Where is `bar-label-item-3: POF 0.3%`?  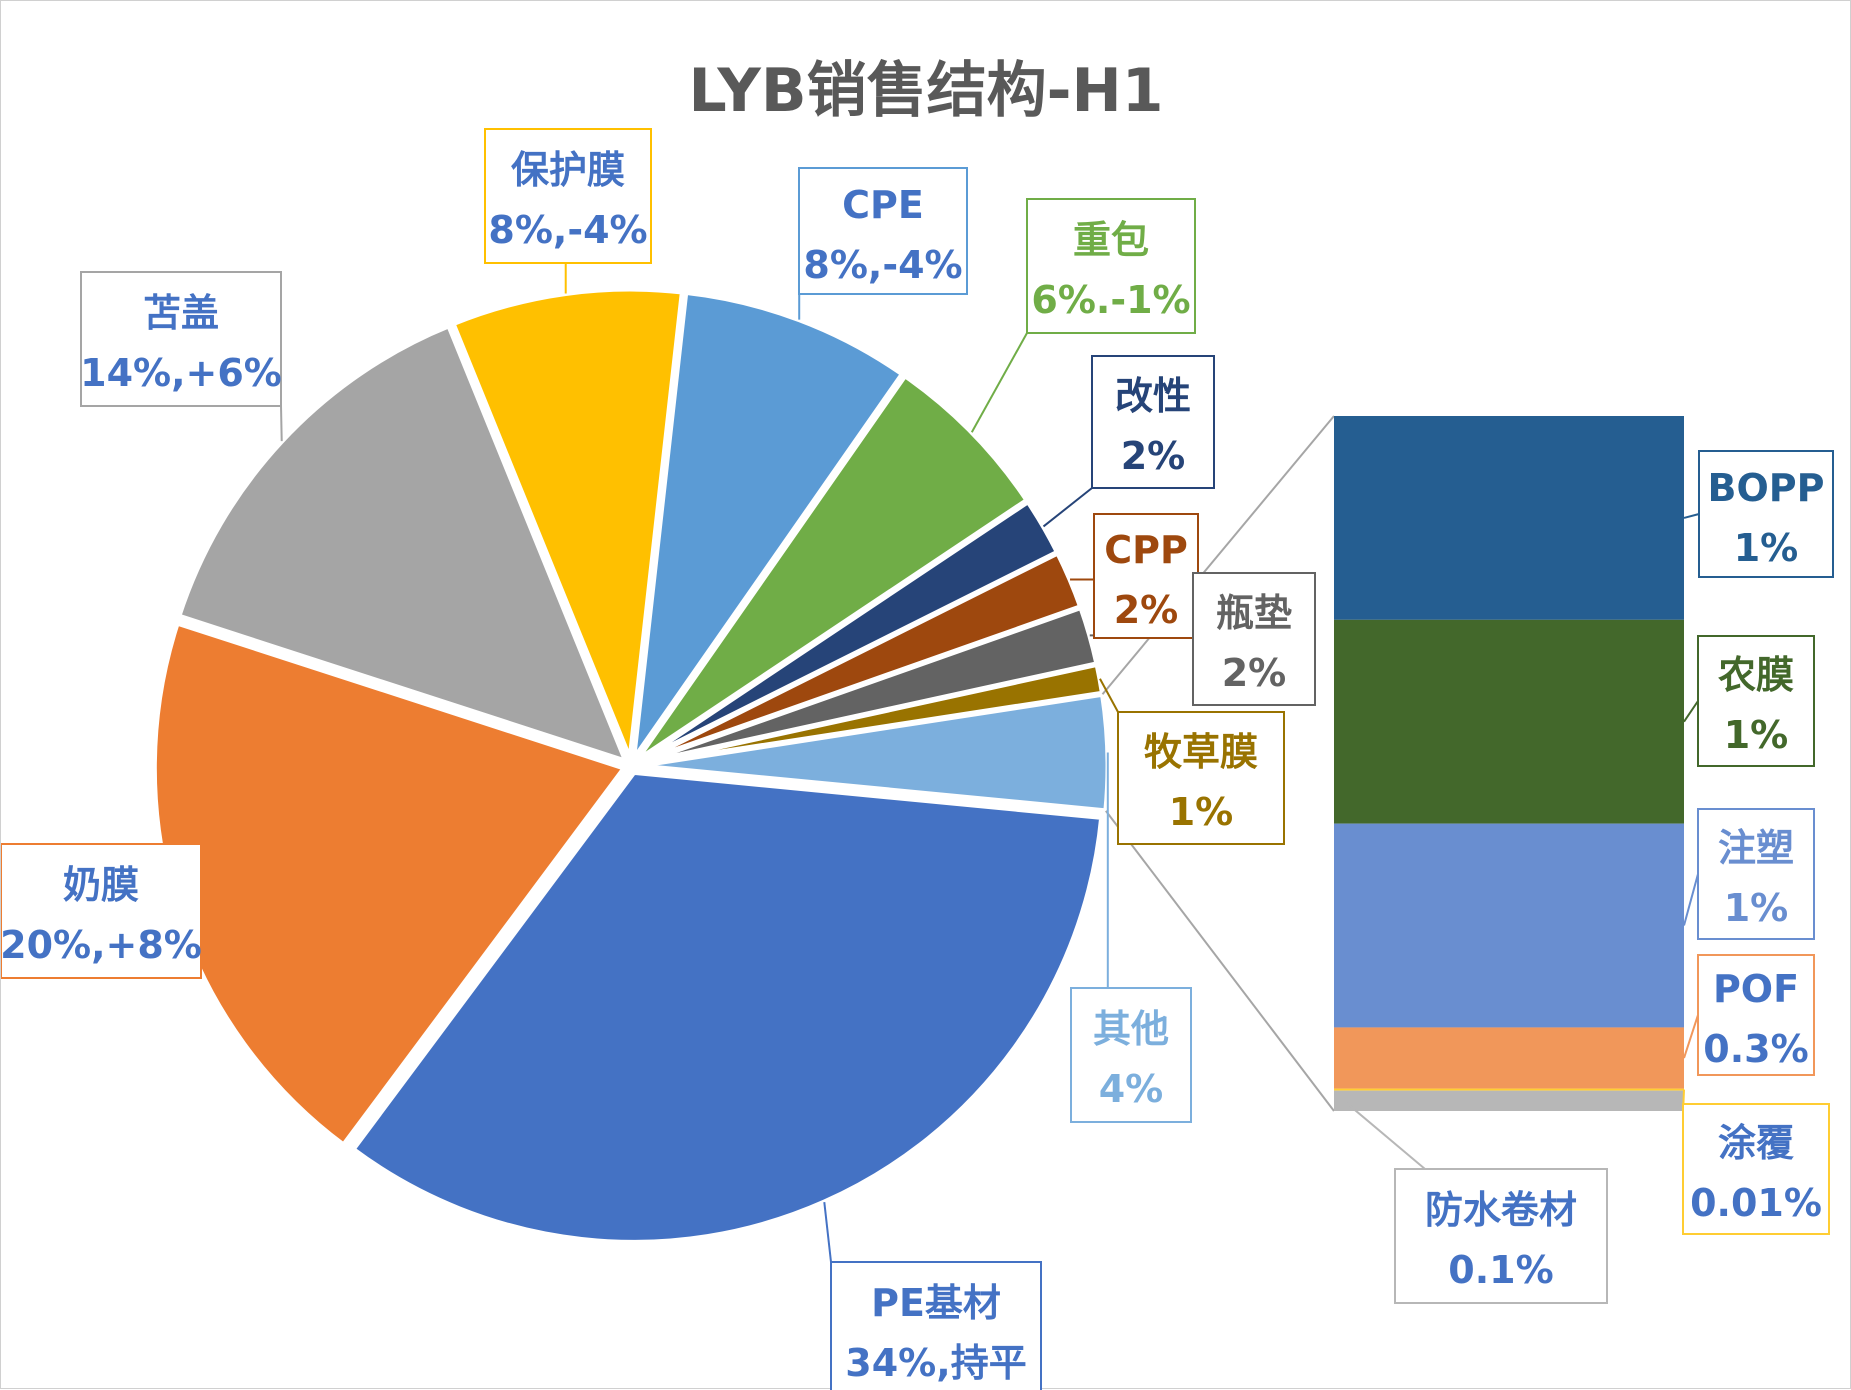 bar-label-item-3: POF 0.3% is located at coordinates (1756, 1015).